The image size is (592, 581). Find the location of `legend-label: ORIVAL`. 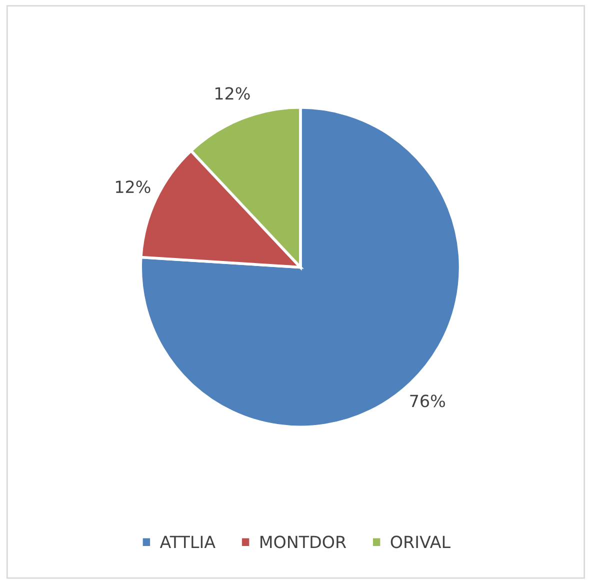

legend-label: ORIVAL is located at coordinates (420, 542).